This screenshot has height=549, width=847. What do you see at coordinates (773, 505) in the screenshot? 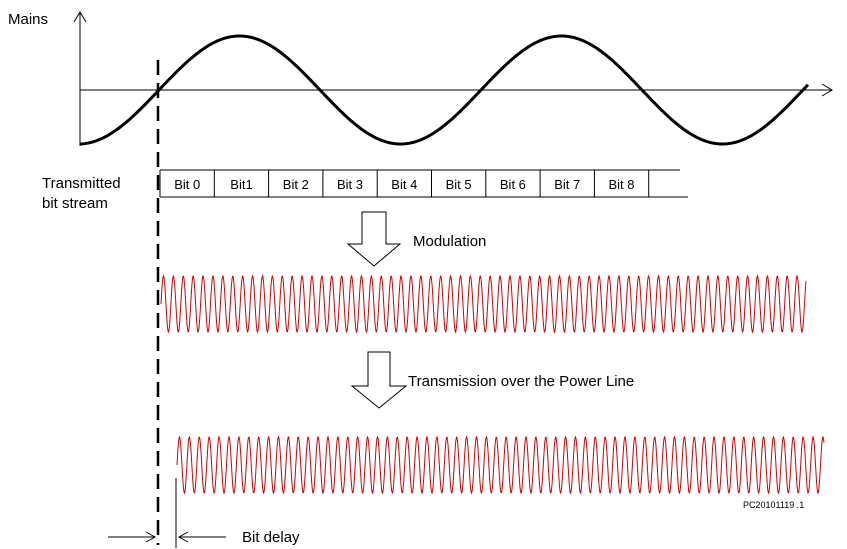
I see `figure-code: PC20101119 .1` at bounding box center [773, 505].